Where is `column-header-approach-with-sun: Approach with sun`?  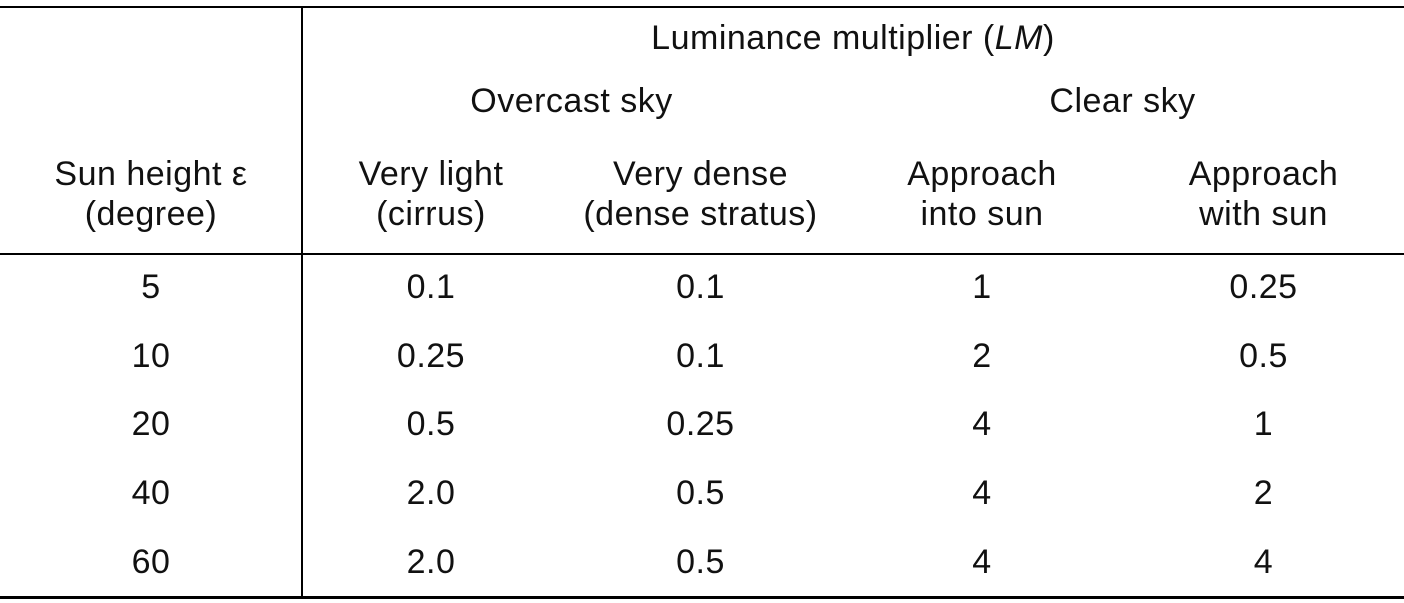
column-header-approach-with-sun: Approach with sun is located at coordinates (1263, 193).